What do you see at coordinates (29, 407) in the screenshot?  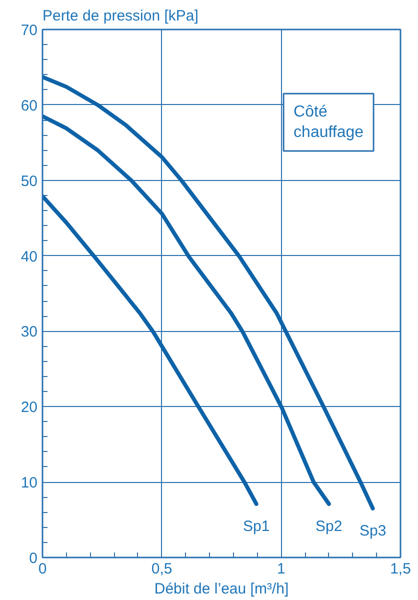 I see `y-tick-label: 20` at bounding box center [29, 407].